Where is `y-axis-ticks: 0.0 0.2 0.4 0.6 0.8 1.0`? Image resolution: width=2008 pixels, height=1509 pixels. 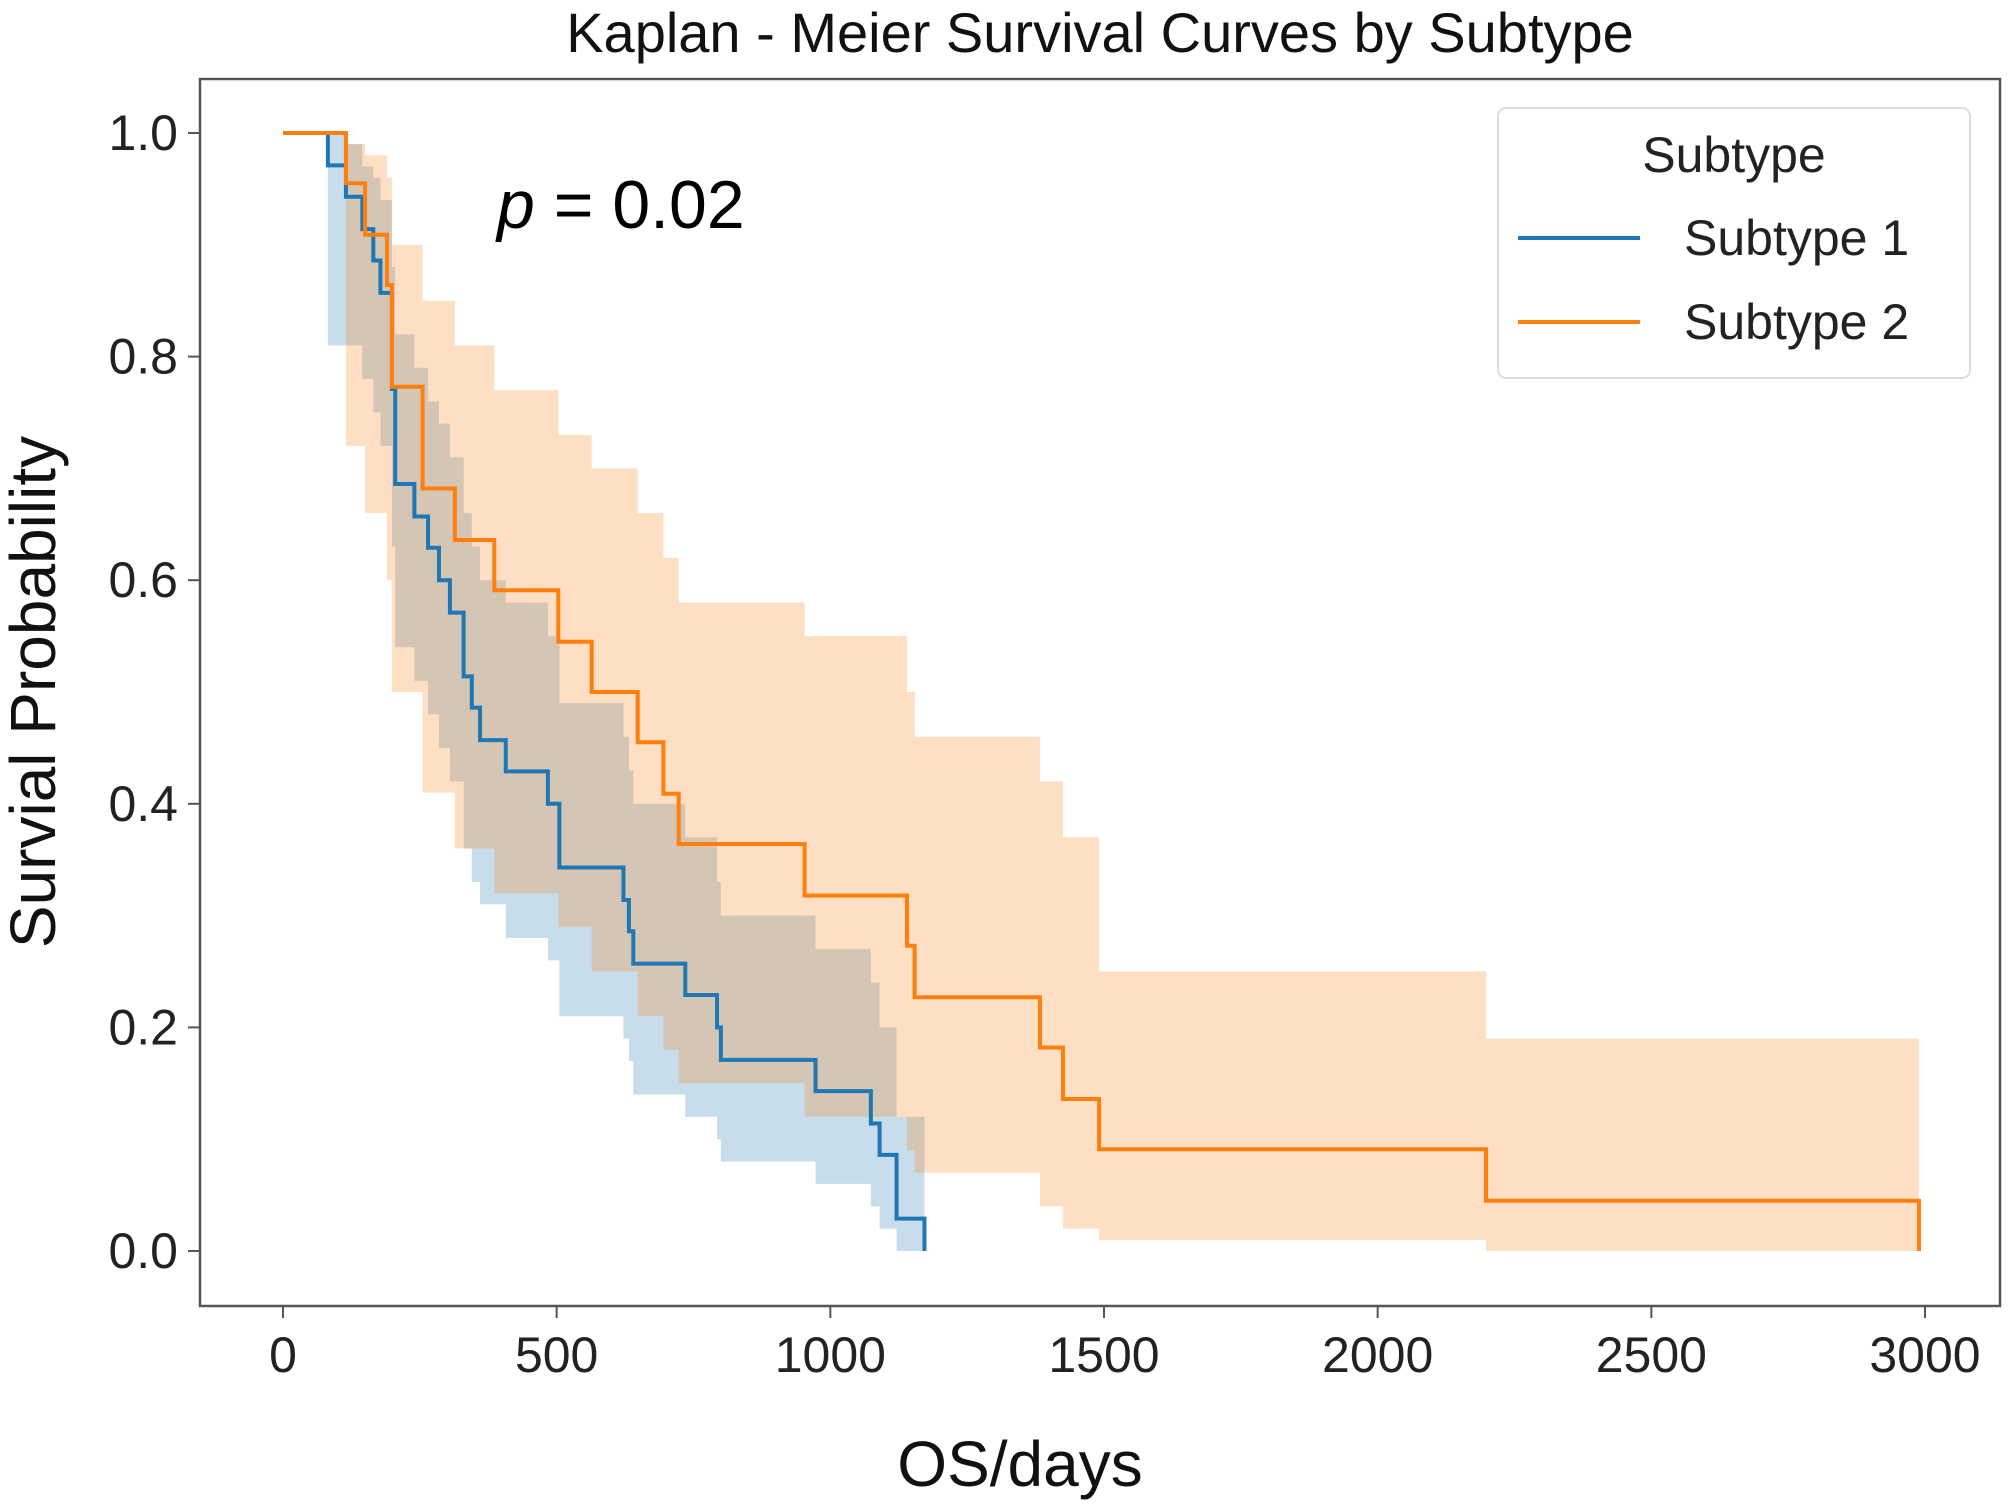 y-axis-ticks: 0.0 0.2 0.4 0.6 0.8 1.0 is located at coordinates (154, 692).